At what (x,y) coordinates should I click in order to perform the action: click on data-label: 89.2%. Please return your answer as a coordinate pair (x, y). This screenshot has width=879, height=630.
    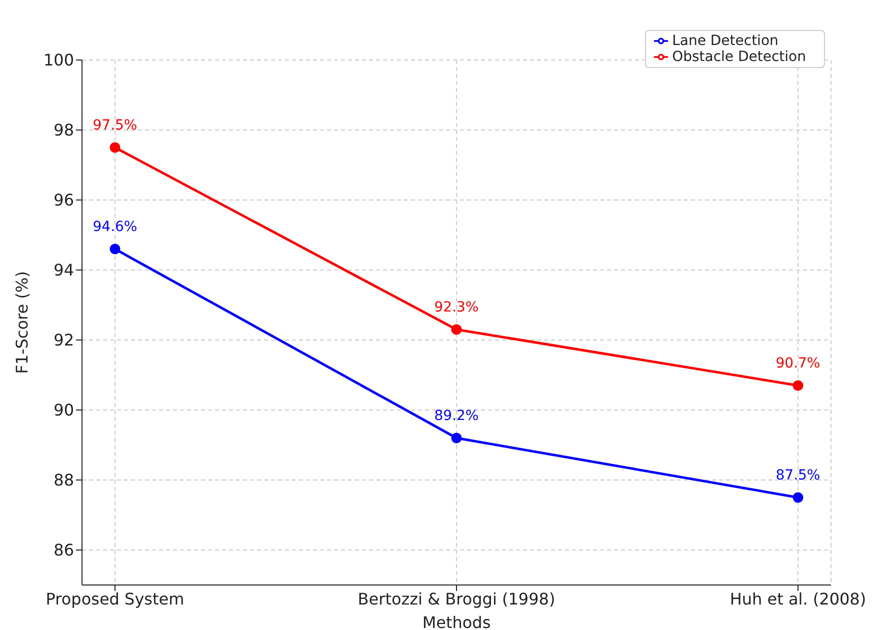
    Looking at the image, I should click on (456, 416).